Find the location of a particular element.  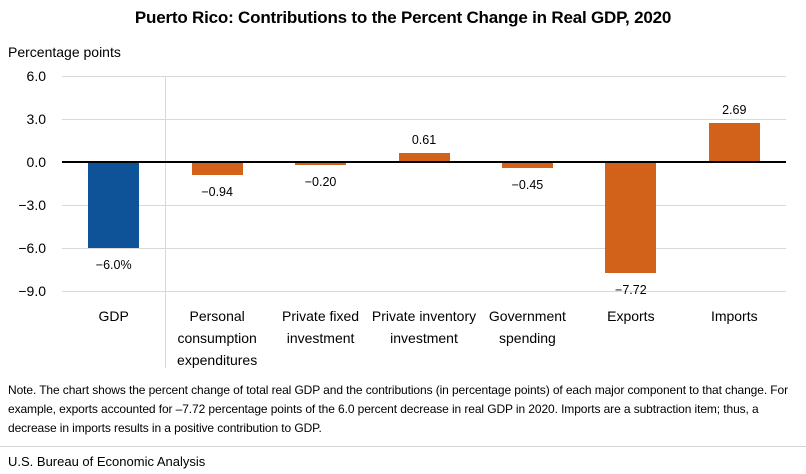

bar-exports is located at coordinates (631, 217).